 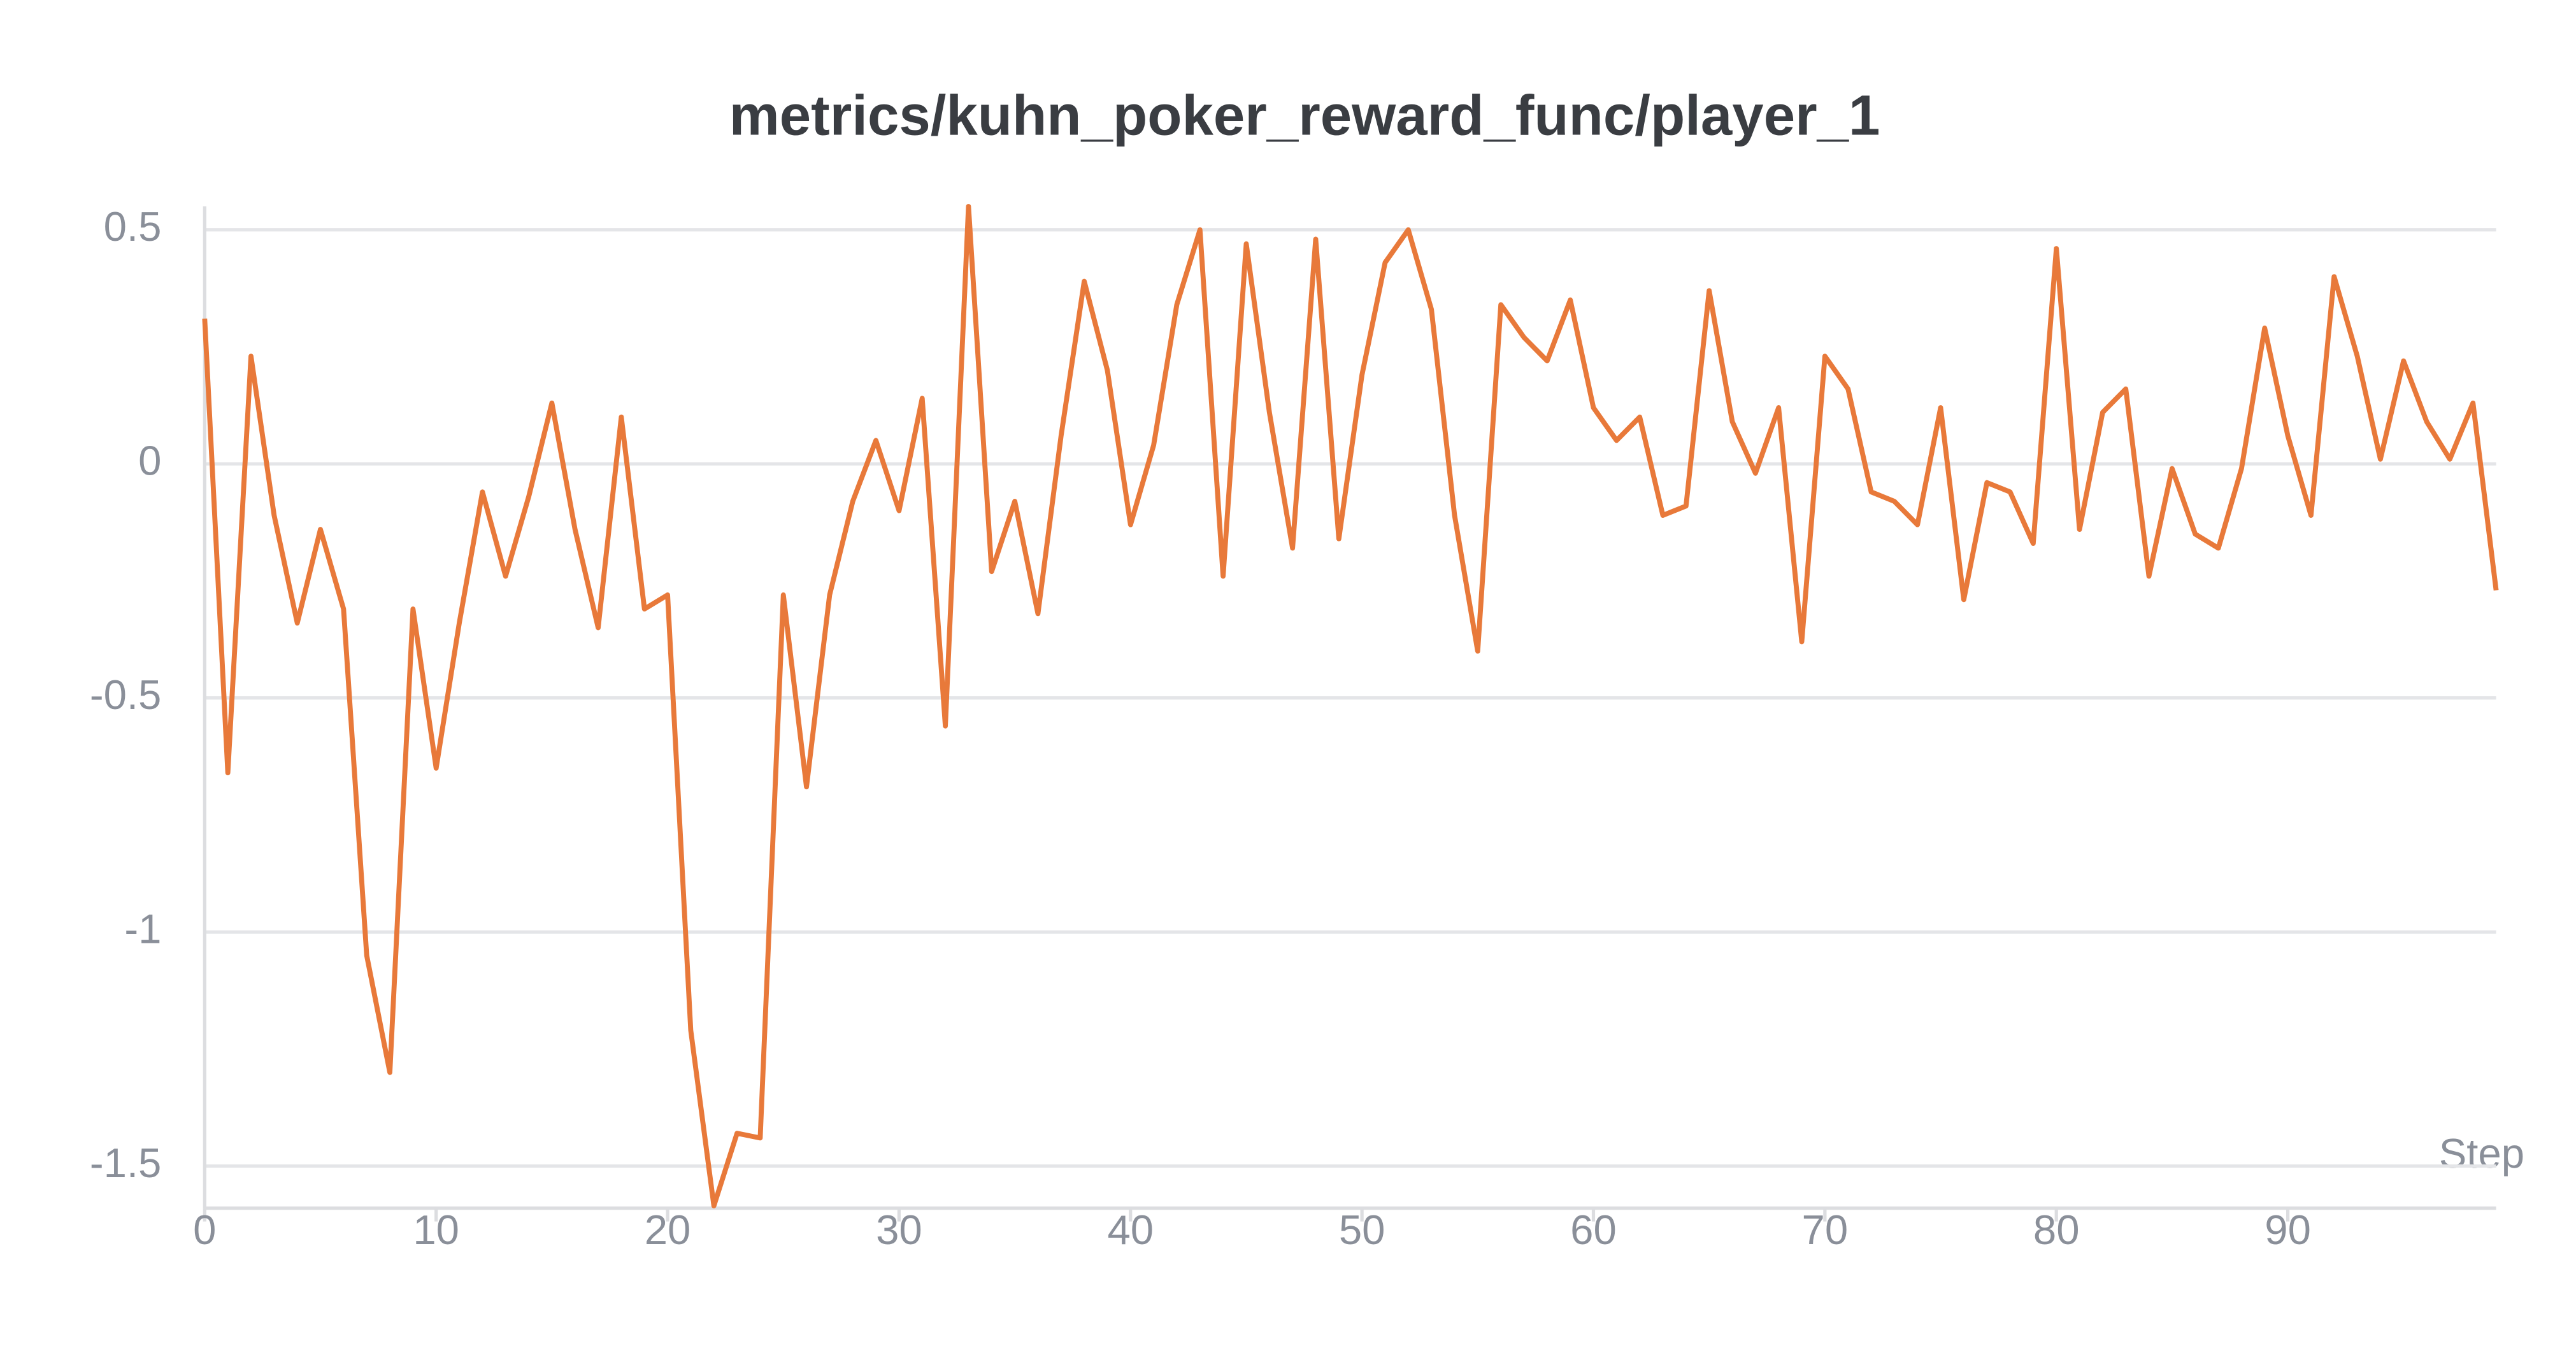 What do you see at coordinates (1826, 1229) in the screenshot?
I see `x-tick-label: 70` at bounding box center [1826, 1229].